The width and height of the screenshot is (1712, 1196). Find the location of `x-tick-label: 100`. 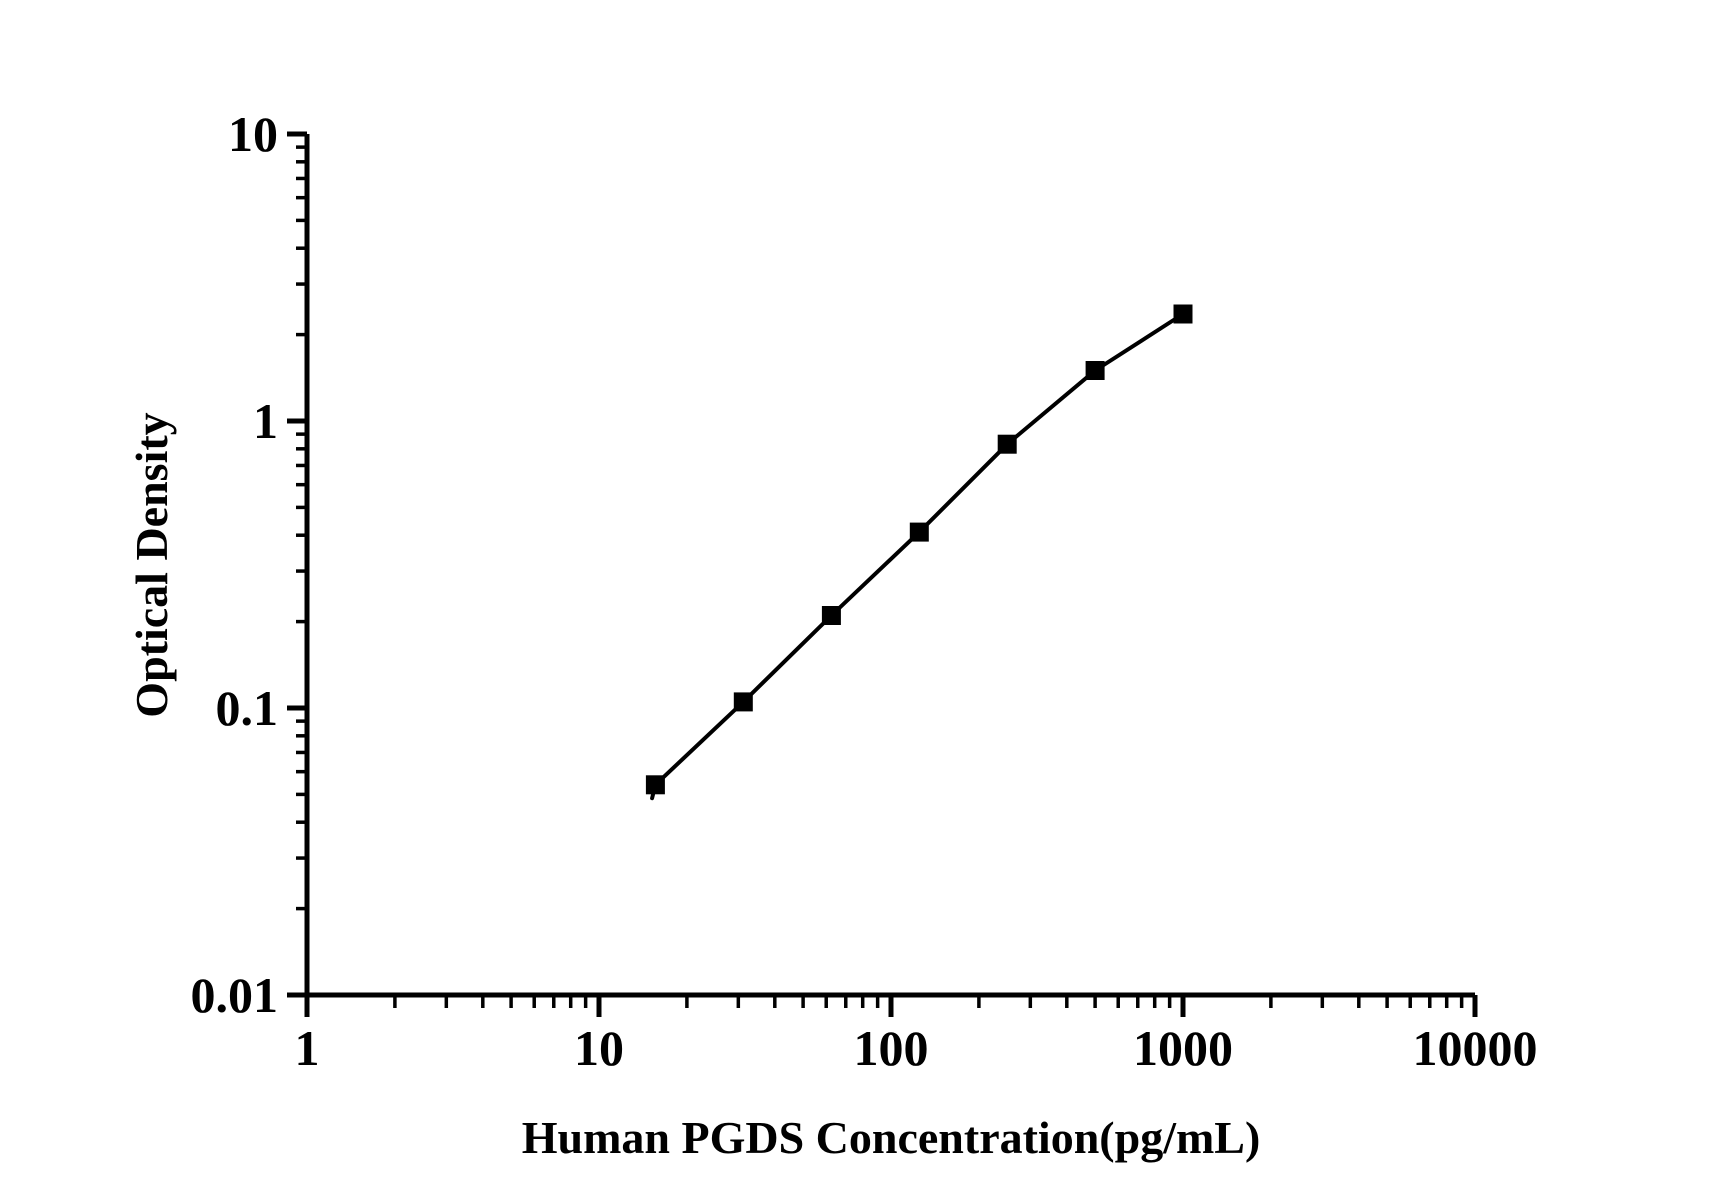

x-tick-label: 100 is located at coordinates (891, 1048).